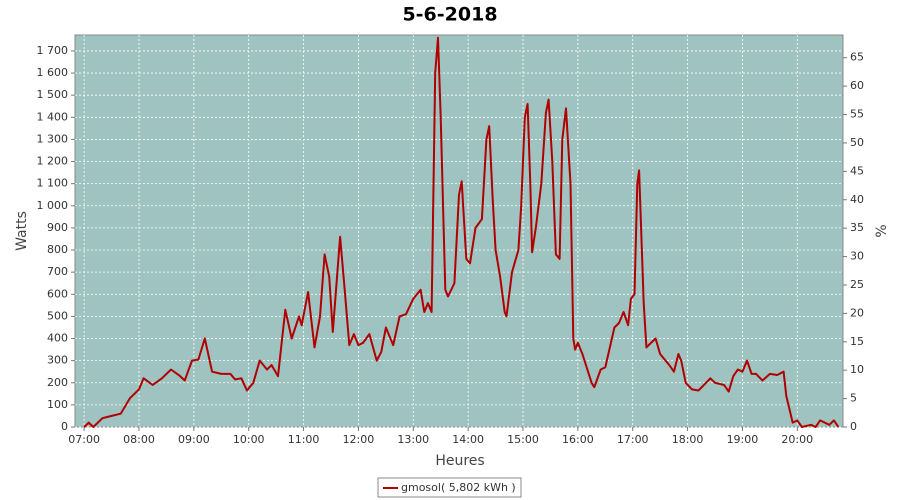  Describe the element at coordinates (53, 72) in the screenshot. I see `y-tick-label: 1 600` at that location.